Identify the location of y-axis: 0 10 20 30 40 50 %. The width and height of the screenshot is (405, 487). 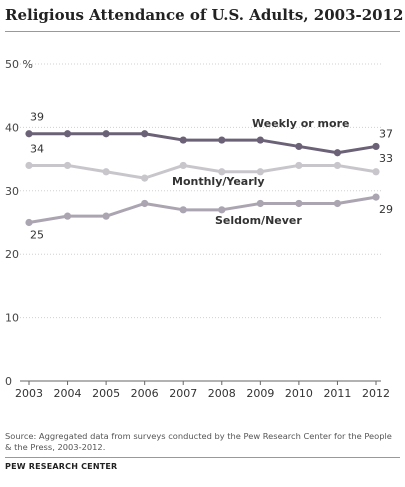
(19, 223).